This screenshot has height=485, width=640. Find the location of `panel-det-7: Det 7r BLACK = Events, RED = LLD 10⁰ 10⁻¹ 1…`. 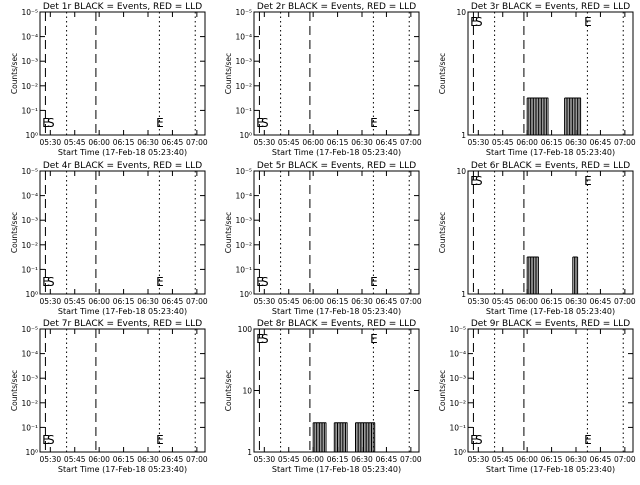

panel-det-7: Det 7r BLACK = Events, RED = LLD 10⁰ 10⁻¹ 1… is located at coordinates (109, 396).